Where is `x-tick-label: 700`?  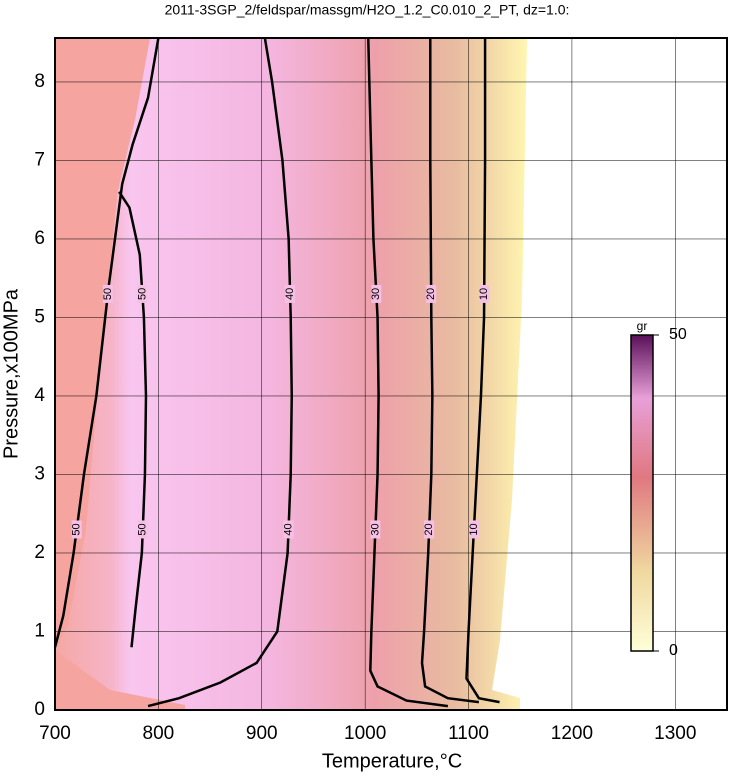
x-tick-label: 700 is located at coordinates (55, 733).